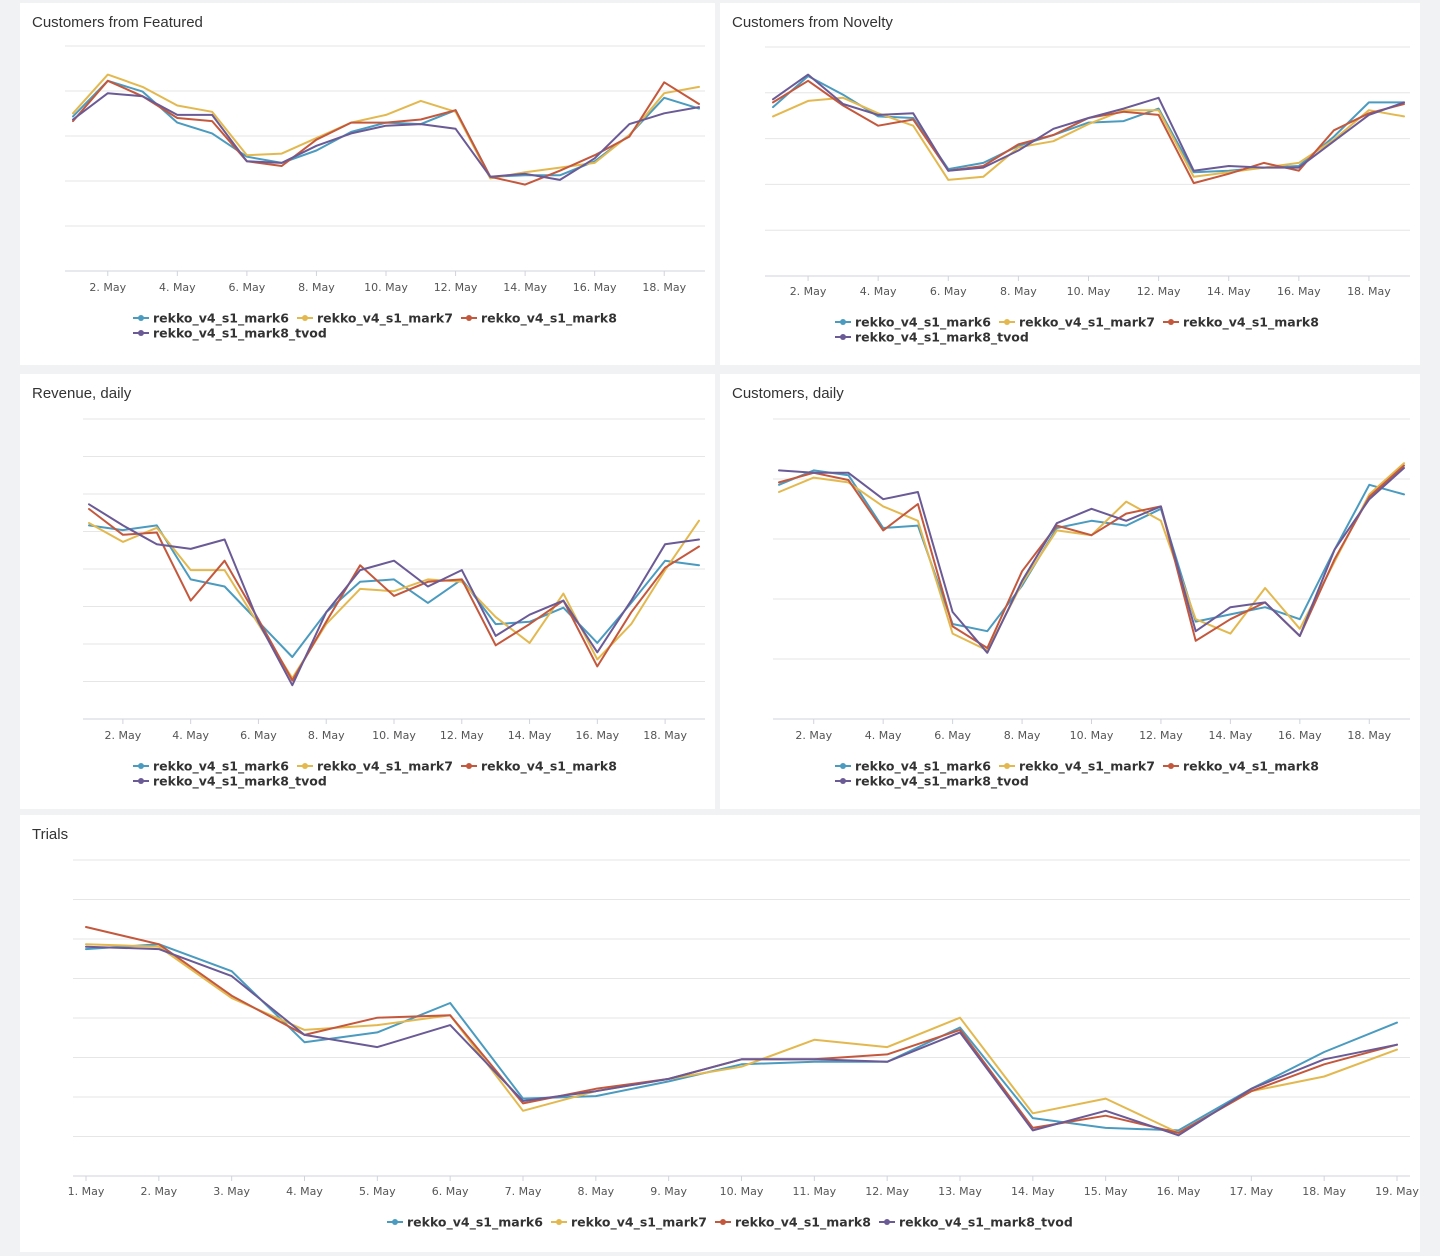 The height and width of the screenshot is (1256, 1440). What do you see at coordinates (814, 1191) in the screenshot?
I see `x-tick-label: 11. May` at bounding box center [814, 1191].